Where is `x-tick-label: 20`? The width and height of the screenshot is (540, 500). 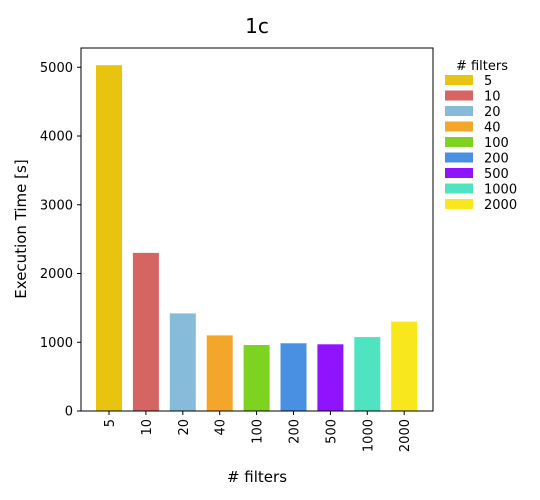 x-tick-label: 20 is located at coordinates (184, 427).